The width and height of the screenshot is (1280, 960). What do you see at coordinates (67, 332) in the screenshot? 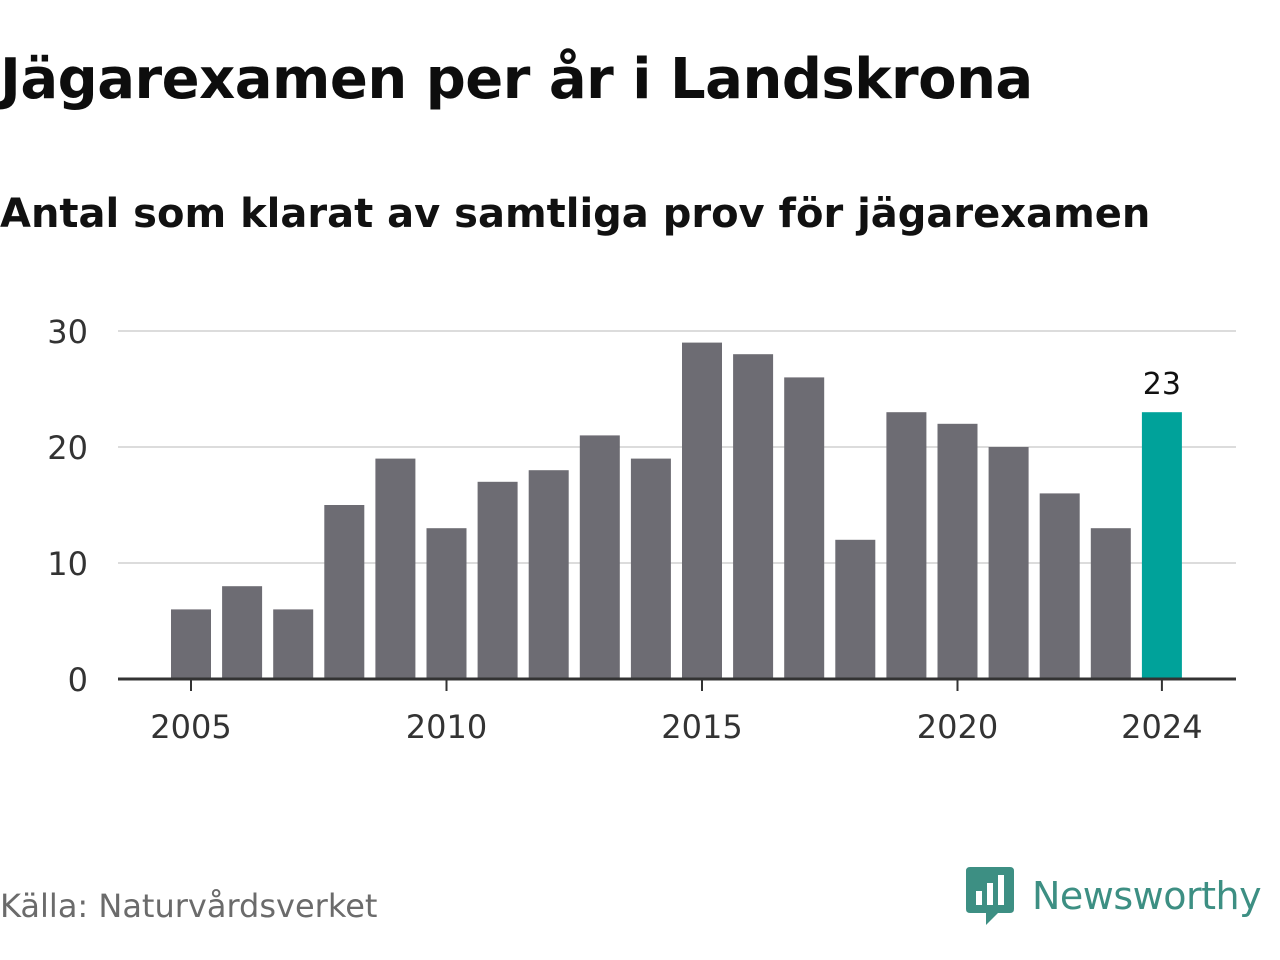
I see `y-tick-label: 30` at bounding box center [67, 332].